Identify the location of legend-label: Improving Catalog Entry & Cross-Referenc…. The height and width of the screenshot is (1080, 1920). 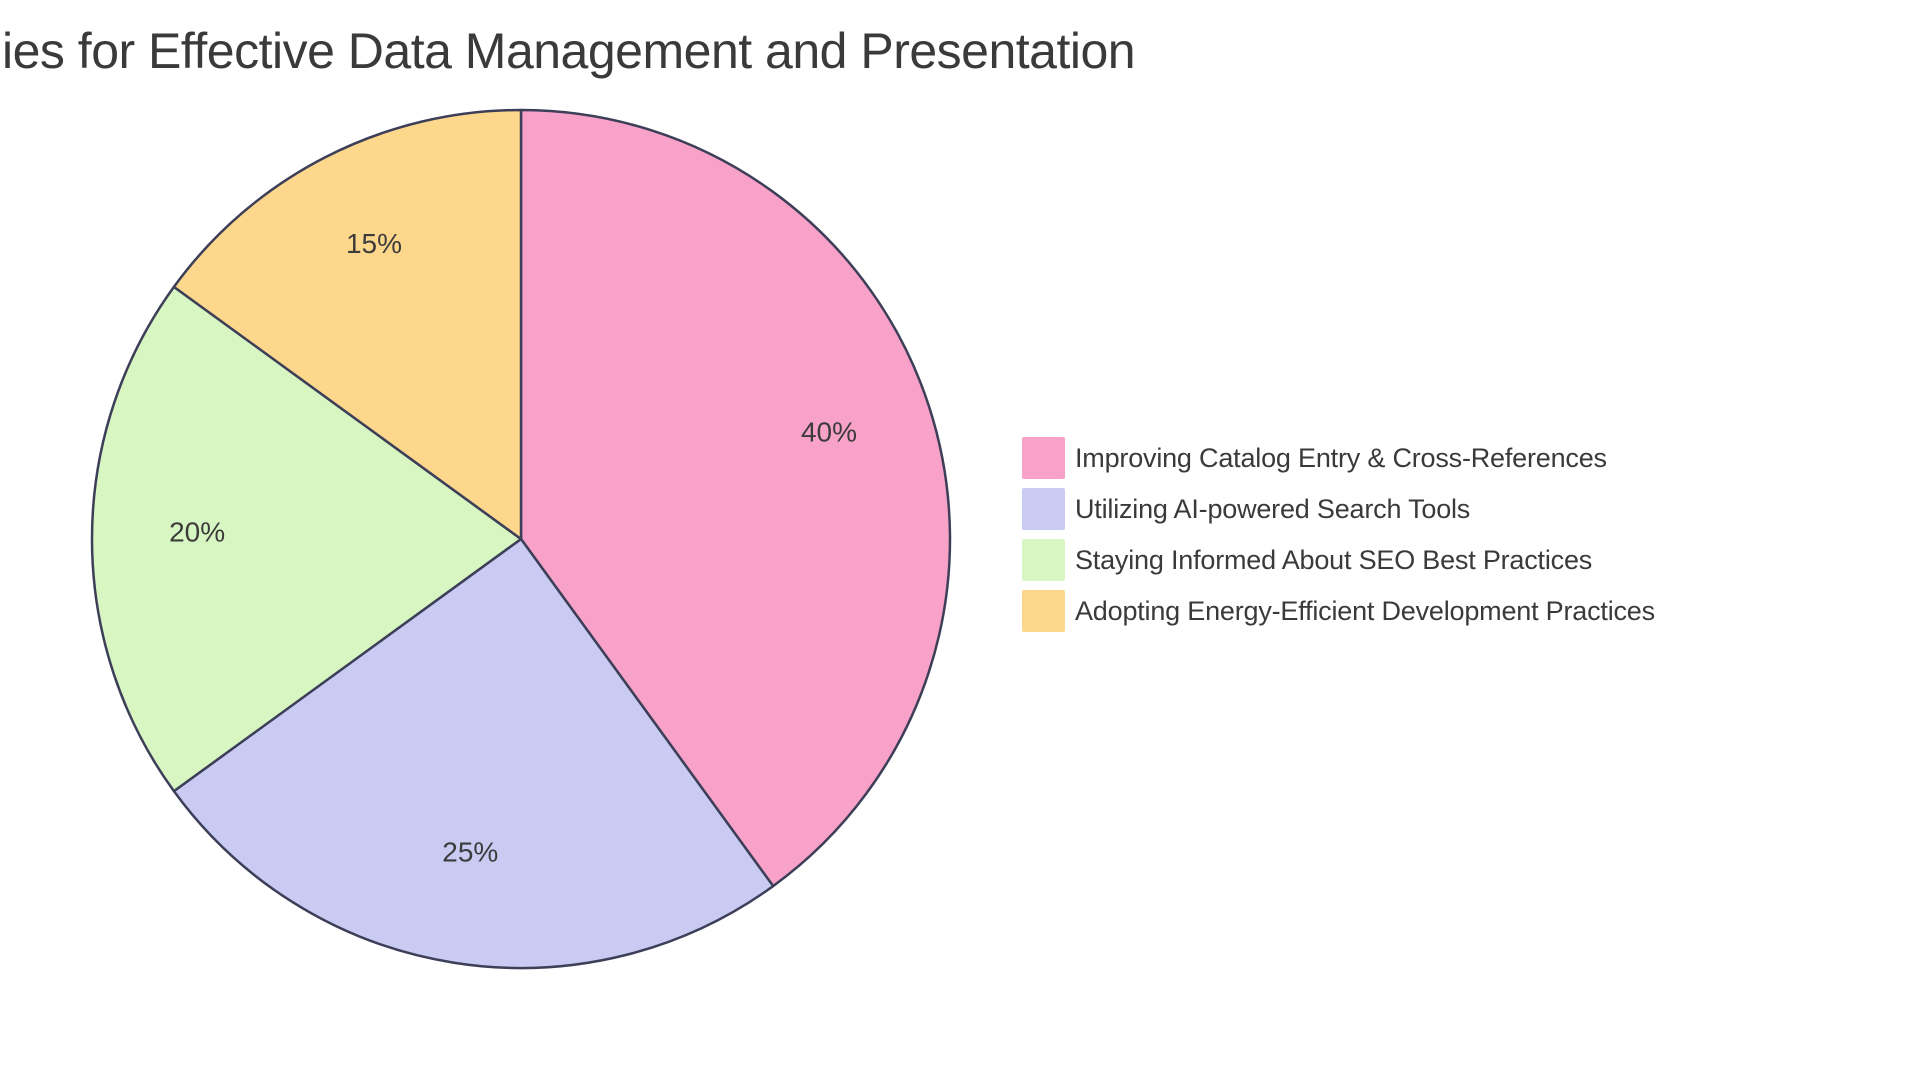
(1341, 457).